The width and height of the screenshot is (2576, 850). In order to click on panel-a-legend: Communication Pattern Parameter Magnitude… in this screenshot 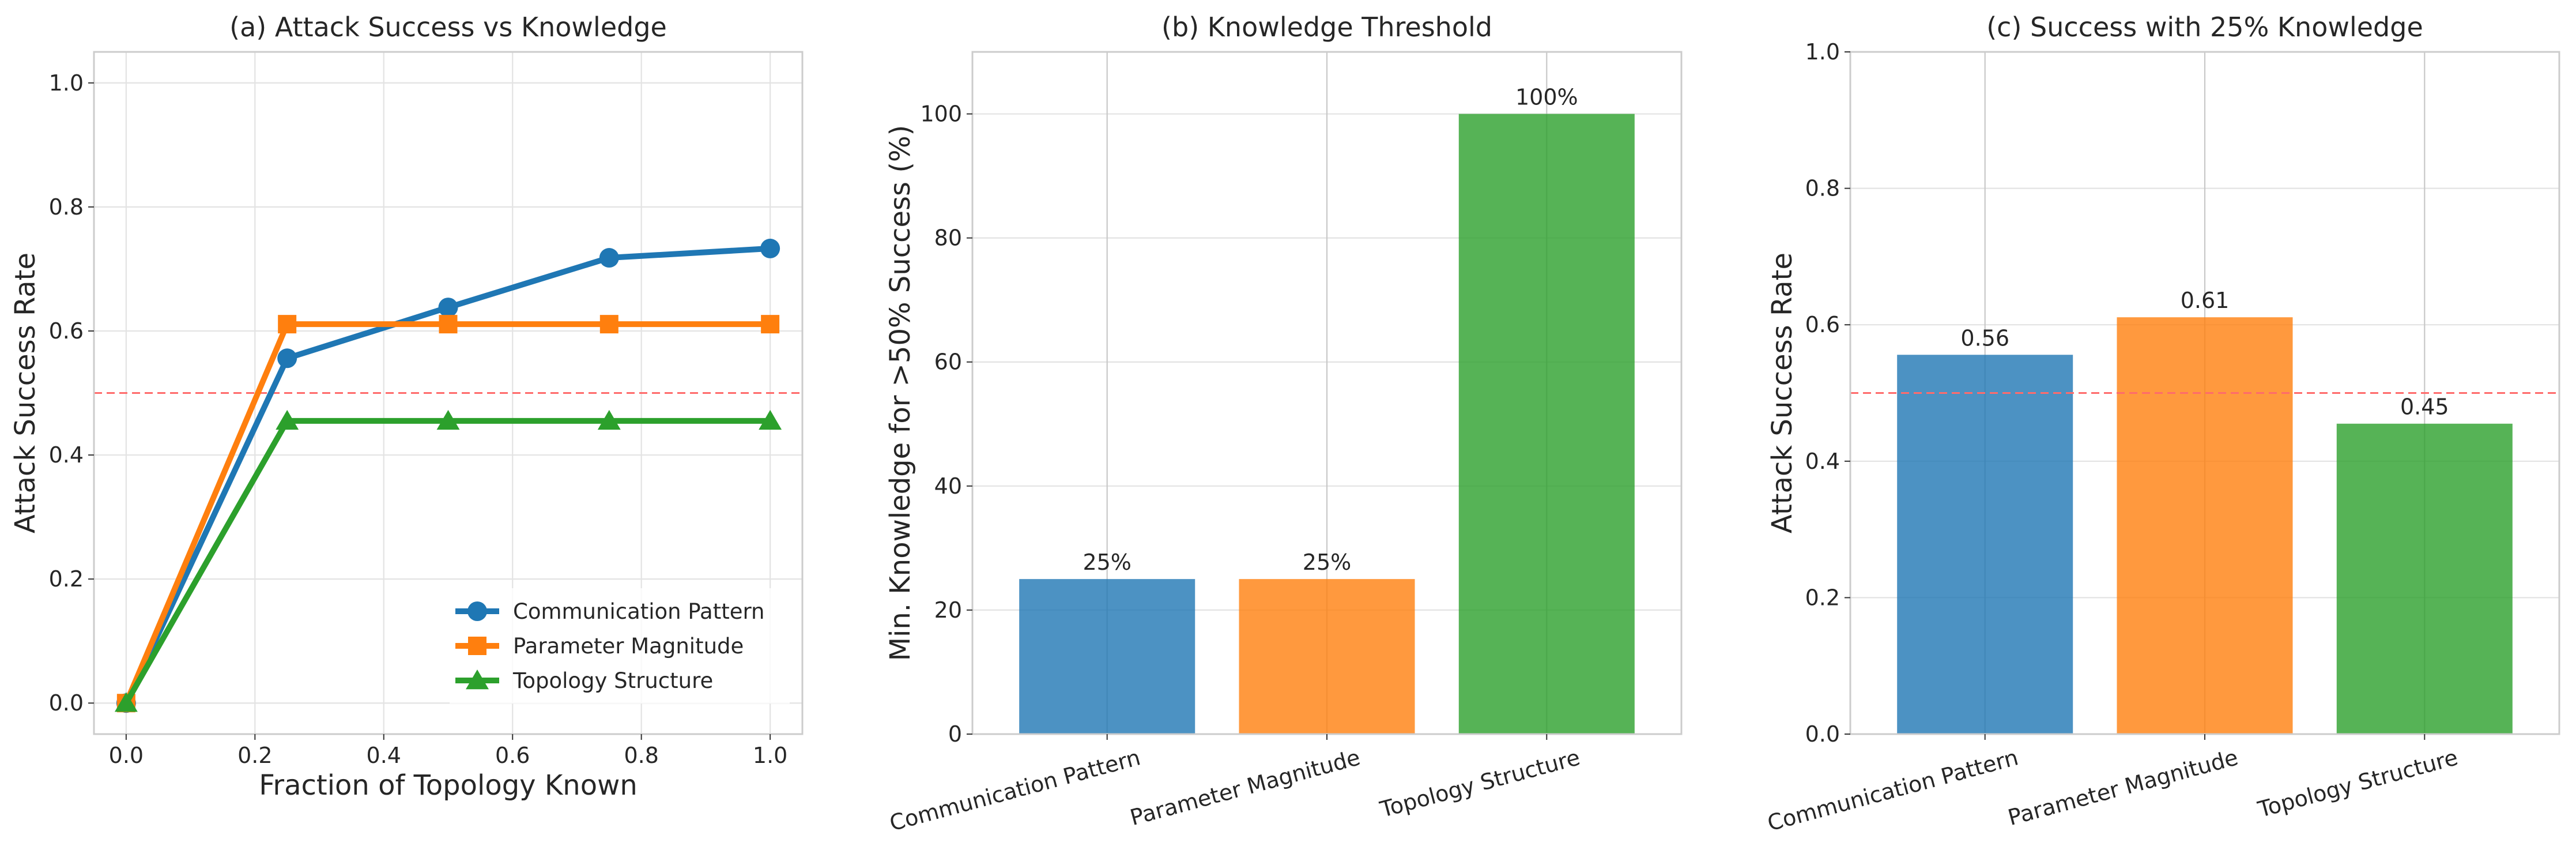, I will do `click(620, 646)`.